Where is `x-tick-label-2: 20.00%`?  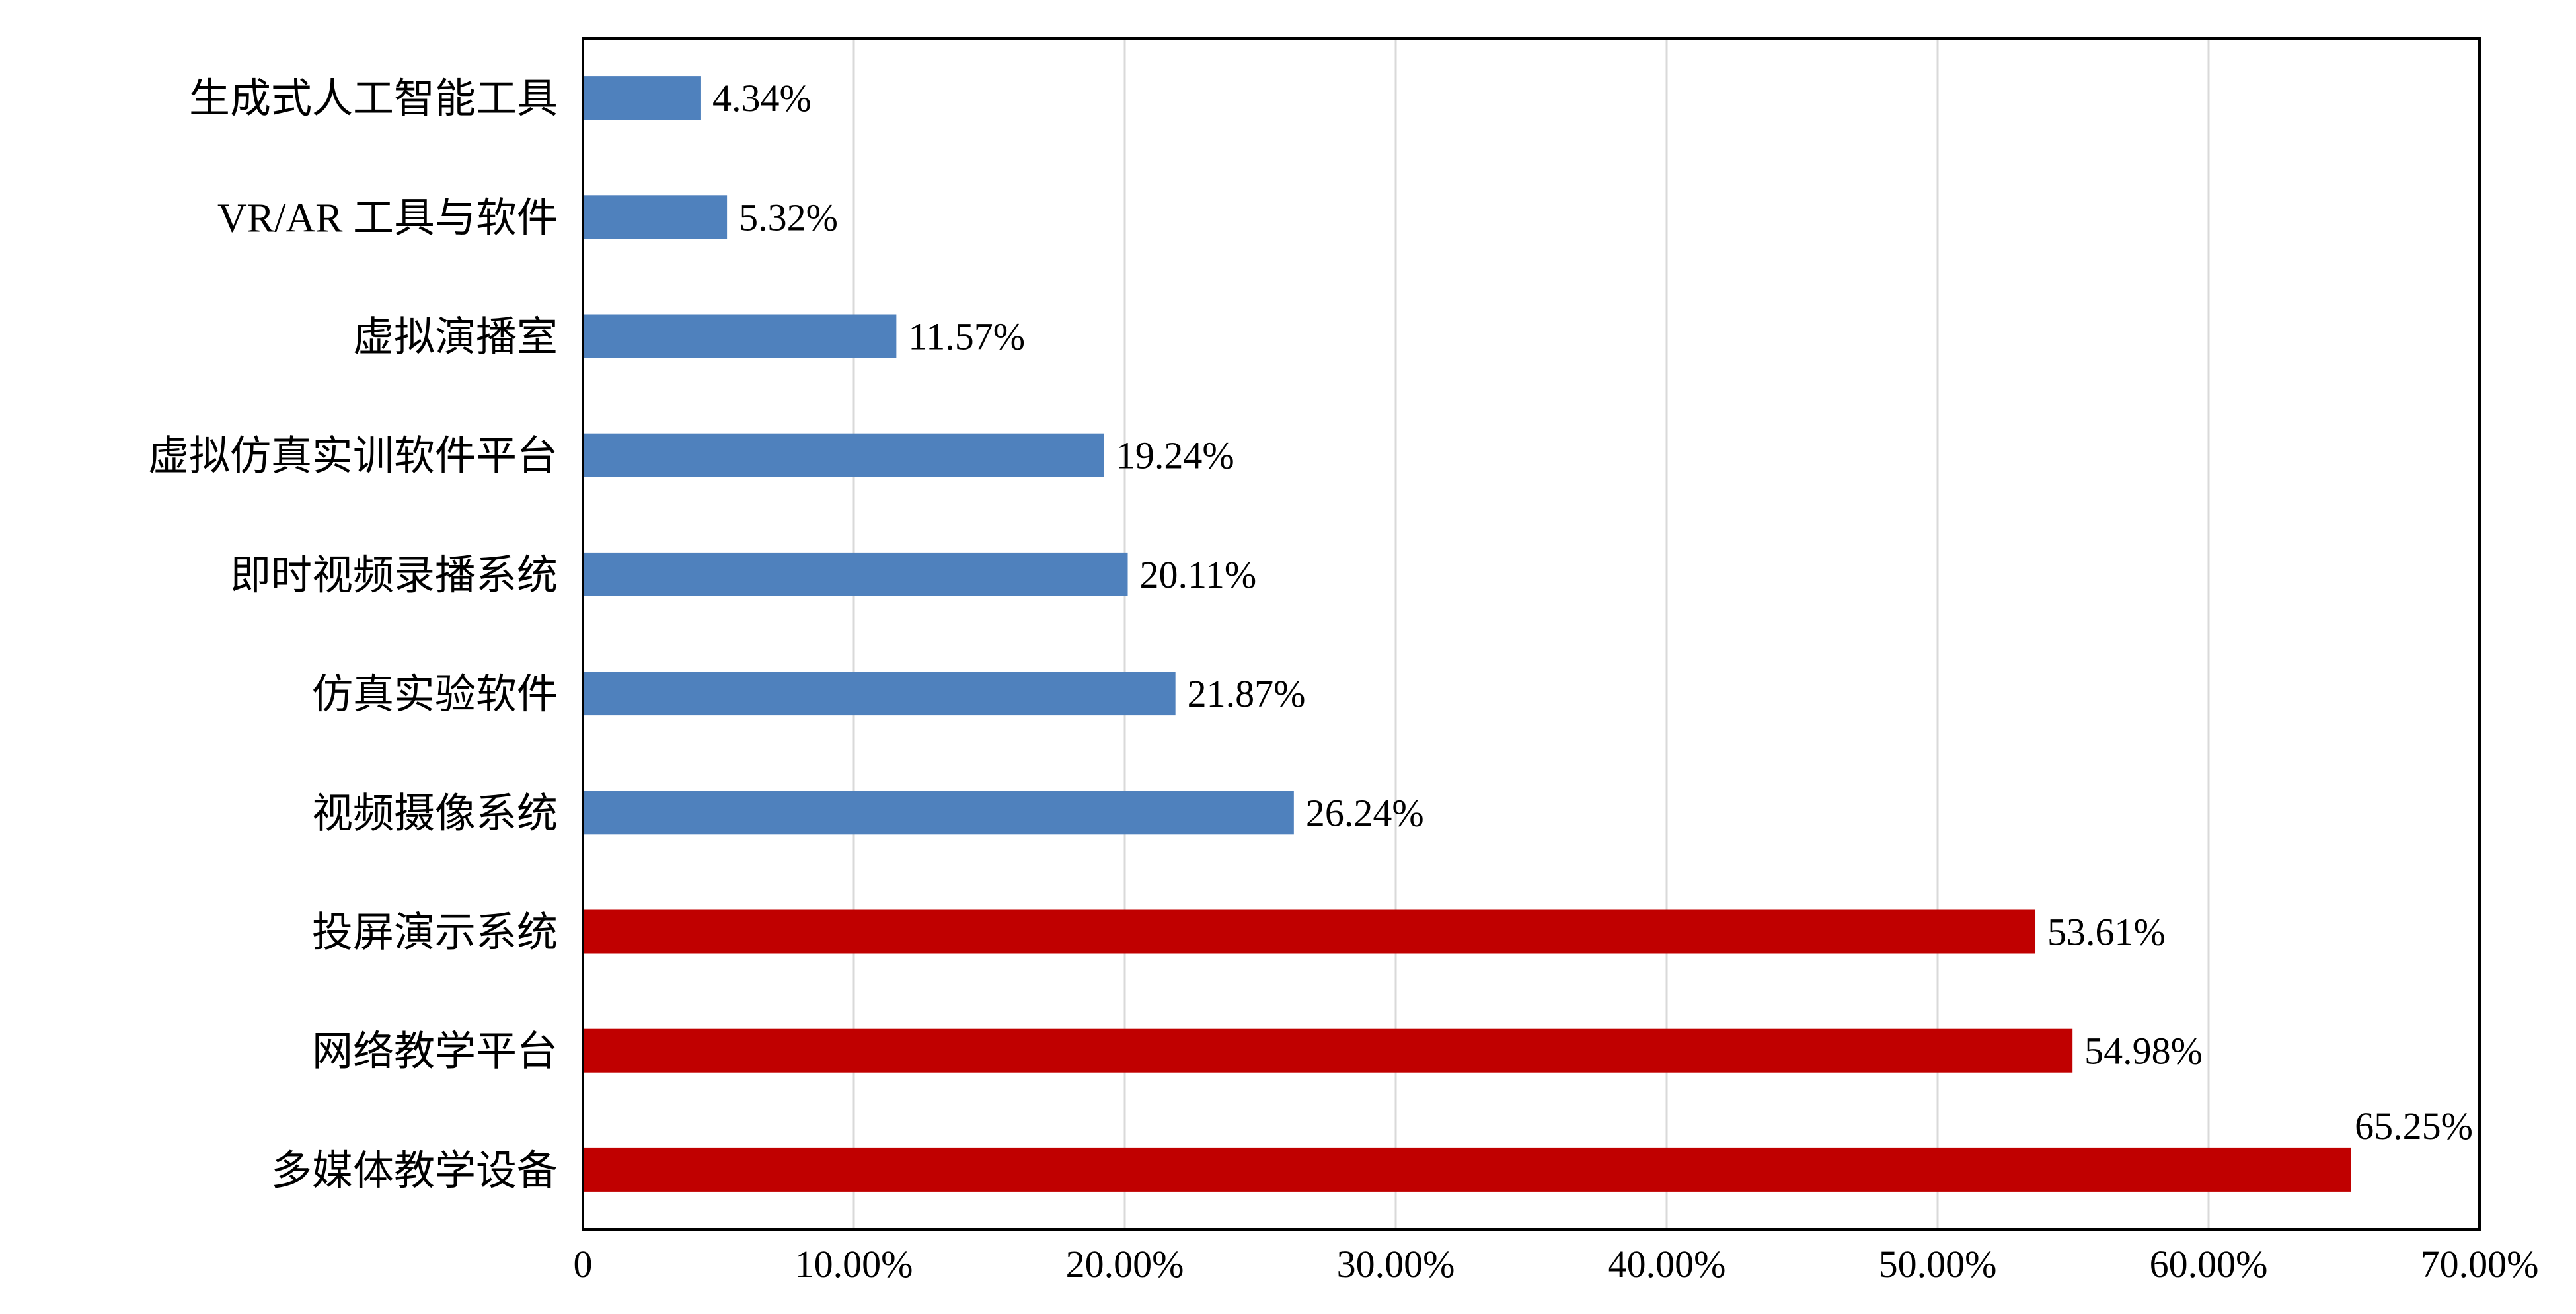 x-tick-label-2: 20.00% is located at coordinates (1125, 1264).